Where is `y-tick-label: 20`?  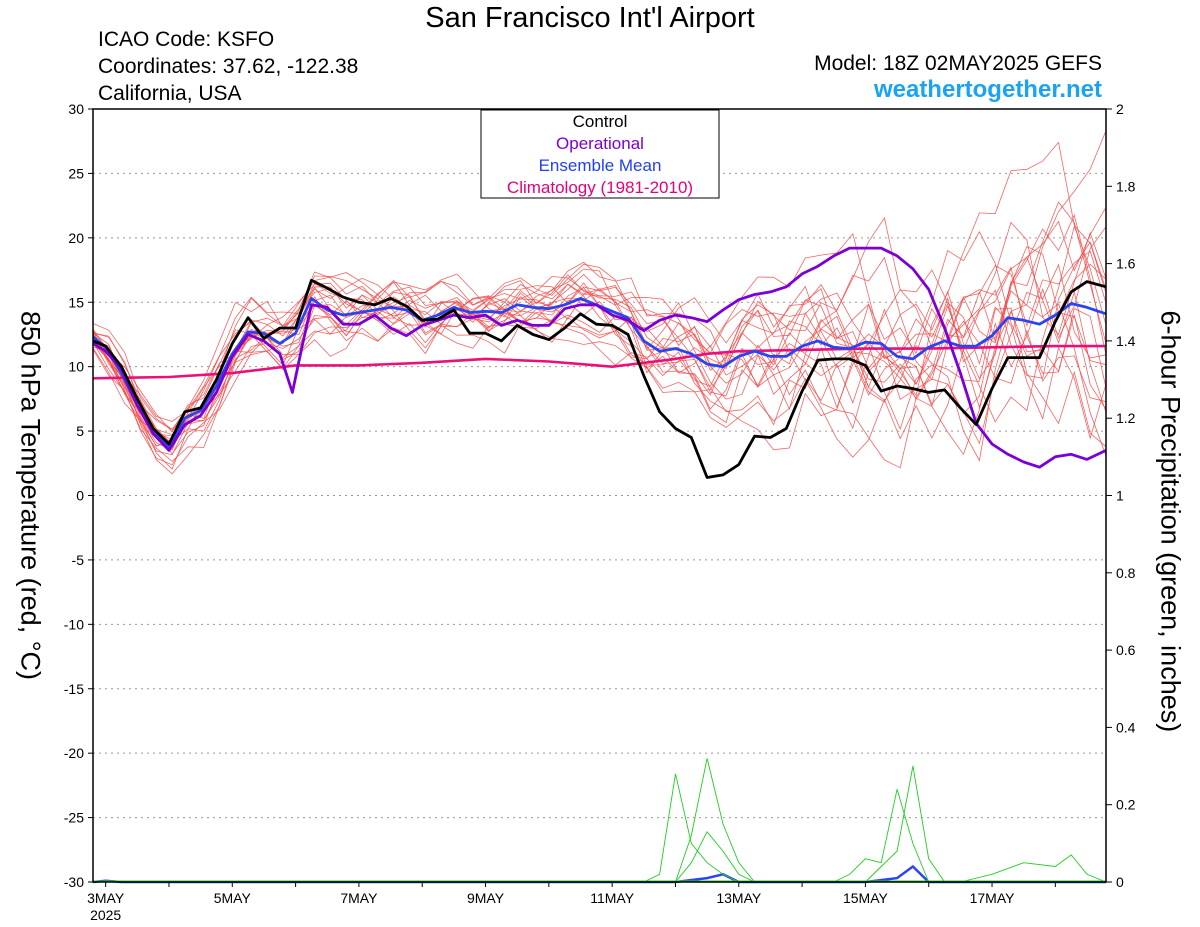 y-tick-label: 20 is located at coordinates (76, 238).